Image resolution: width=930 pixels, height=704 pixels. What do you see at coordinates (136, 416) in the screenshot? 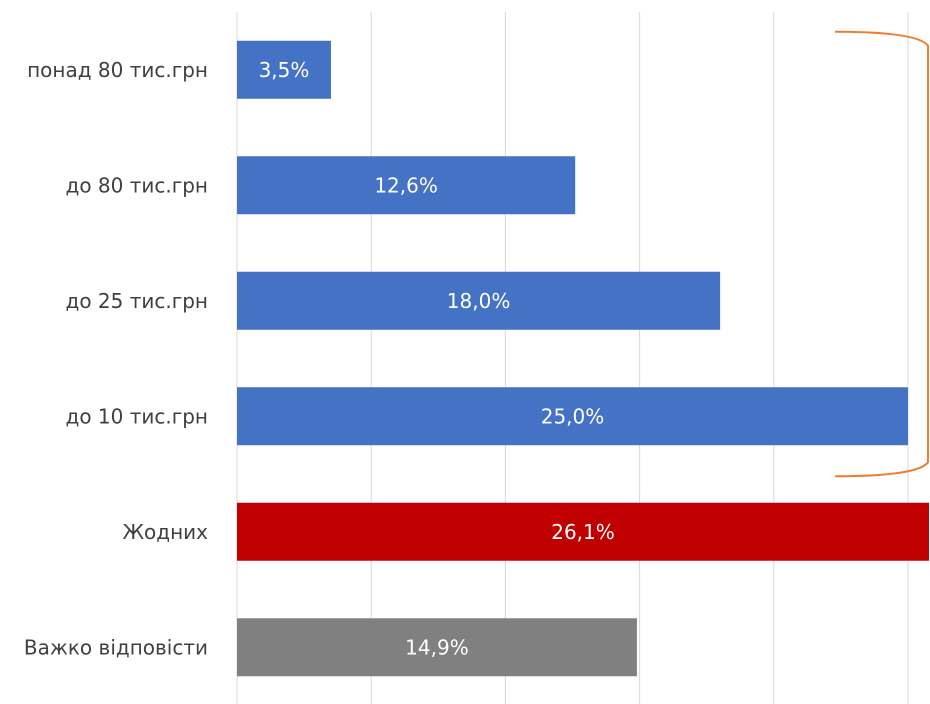
I see `category-label: до 10 тис.грн` at bounding box center [136, 416].